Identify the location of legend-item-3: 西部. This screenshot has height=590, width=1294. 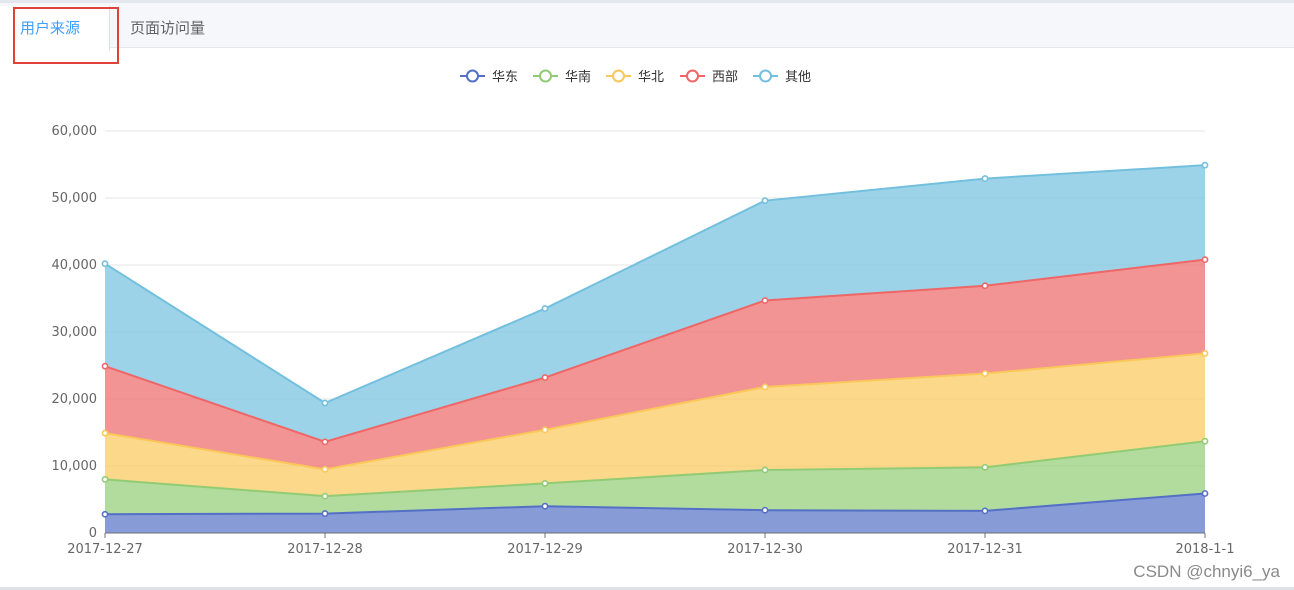
(709, 77).